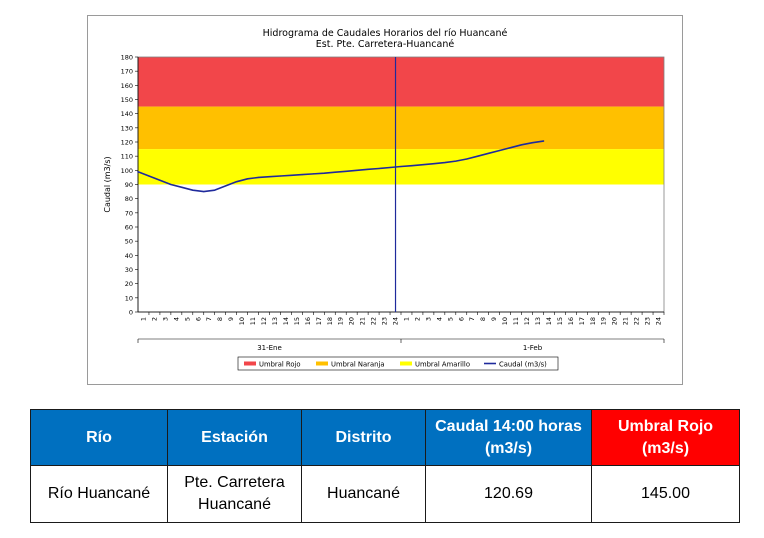  Describe the element at coordinates (129, 242) in the screenshot. I see `y-tick-label: 50` at that location.